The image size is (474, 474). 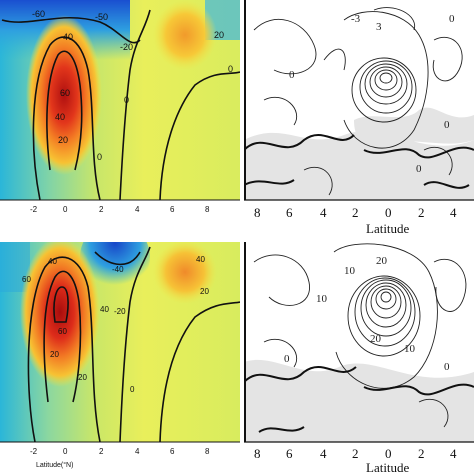 What do you see at coordinates (101, 17) in the screenshot?
I see `contour-label: -50` at bounding box center [101, 17].